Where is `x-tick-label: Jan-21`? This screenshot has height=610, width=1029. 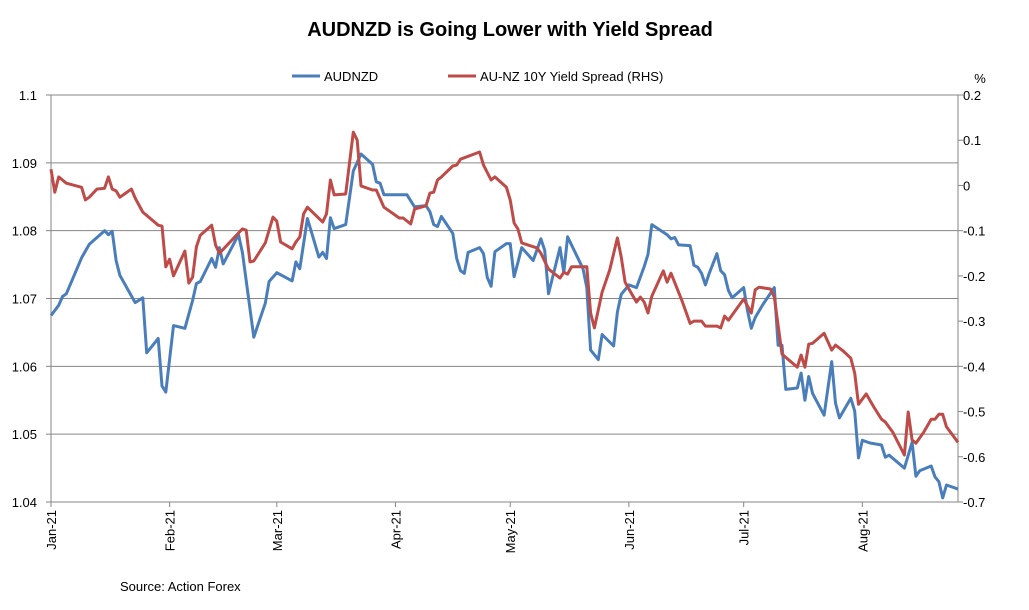
x-tick-label: Jan-21 is located at coordinates (51, 530).